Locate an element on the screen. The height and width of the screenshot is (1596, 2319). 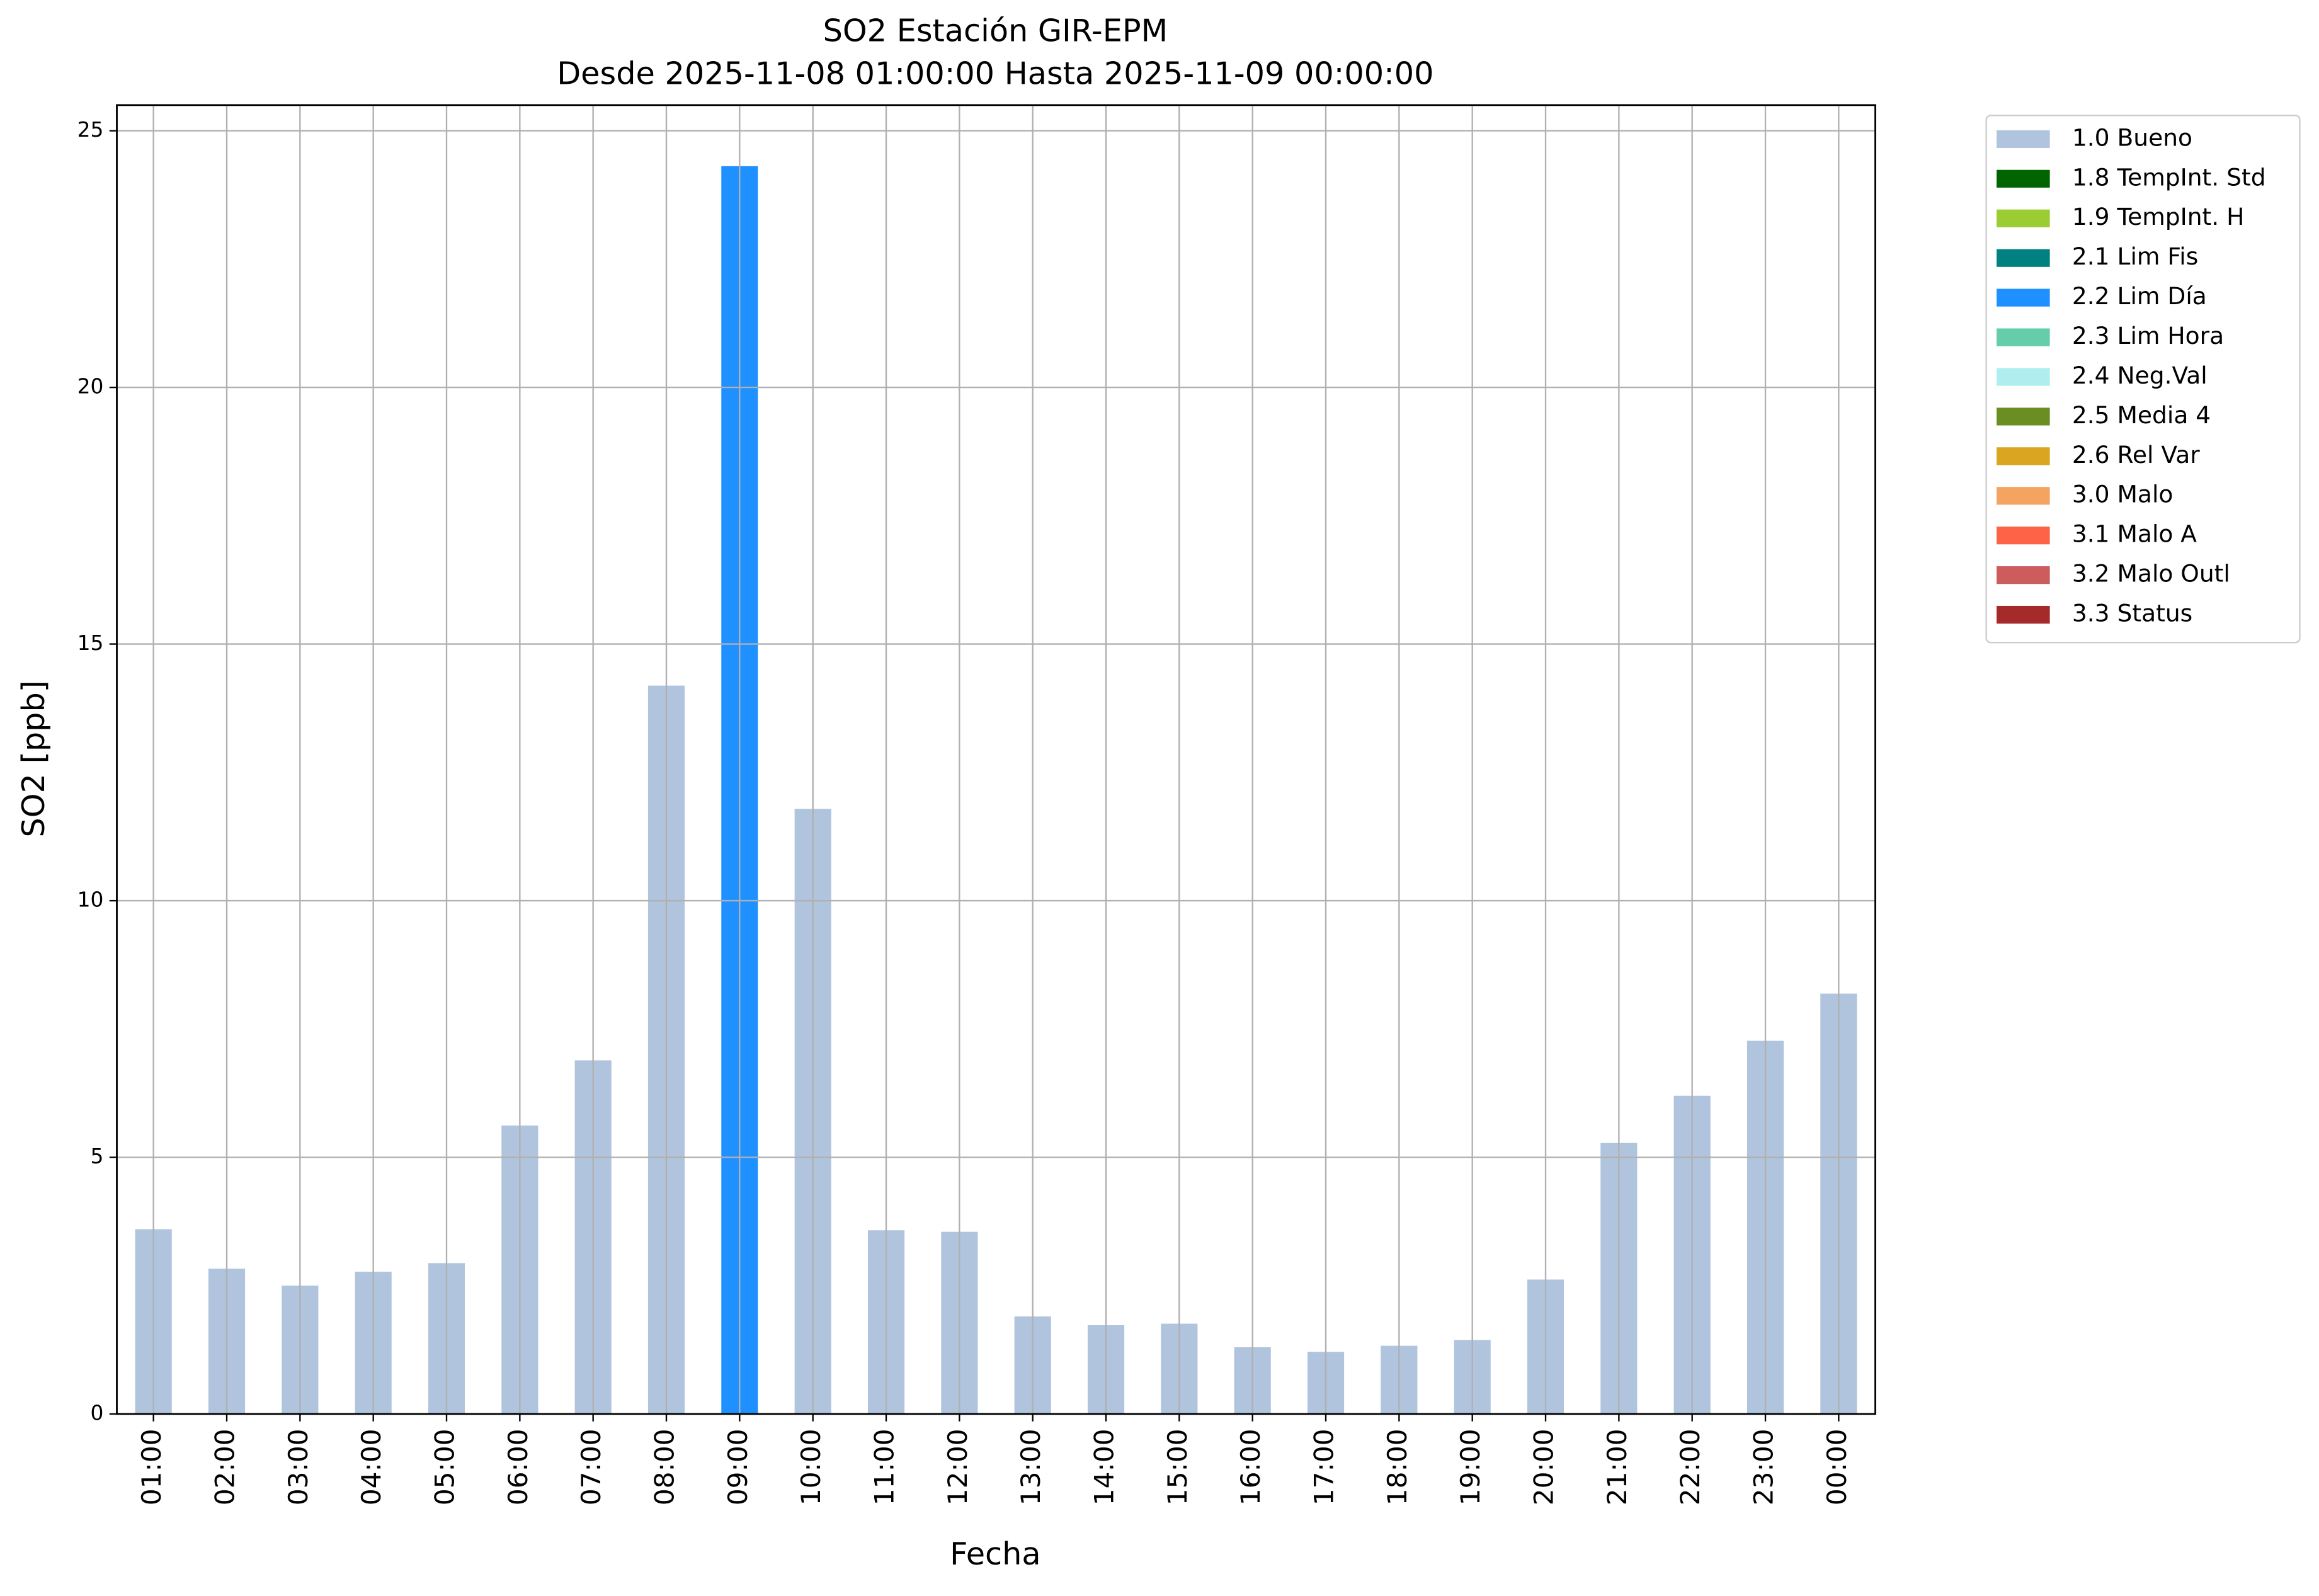
legend-label: 2.4 Neg.Val is located at coordinates (2140, 375).